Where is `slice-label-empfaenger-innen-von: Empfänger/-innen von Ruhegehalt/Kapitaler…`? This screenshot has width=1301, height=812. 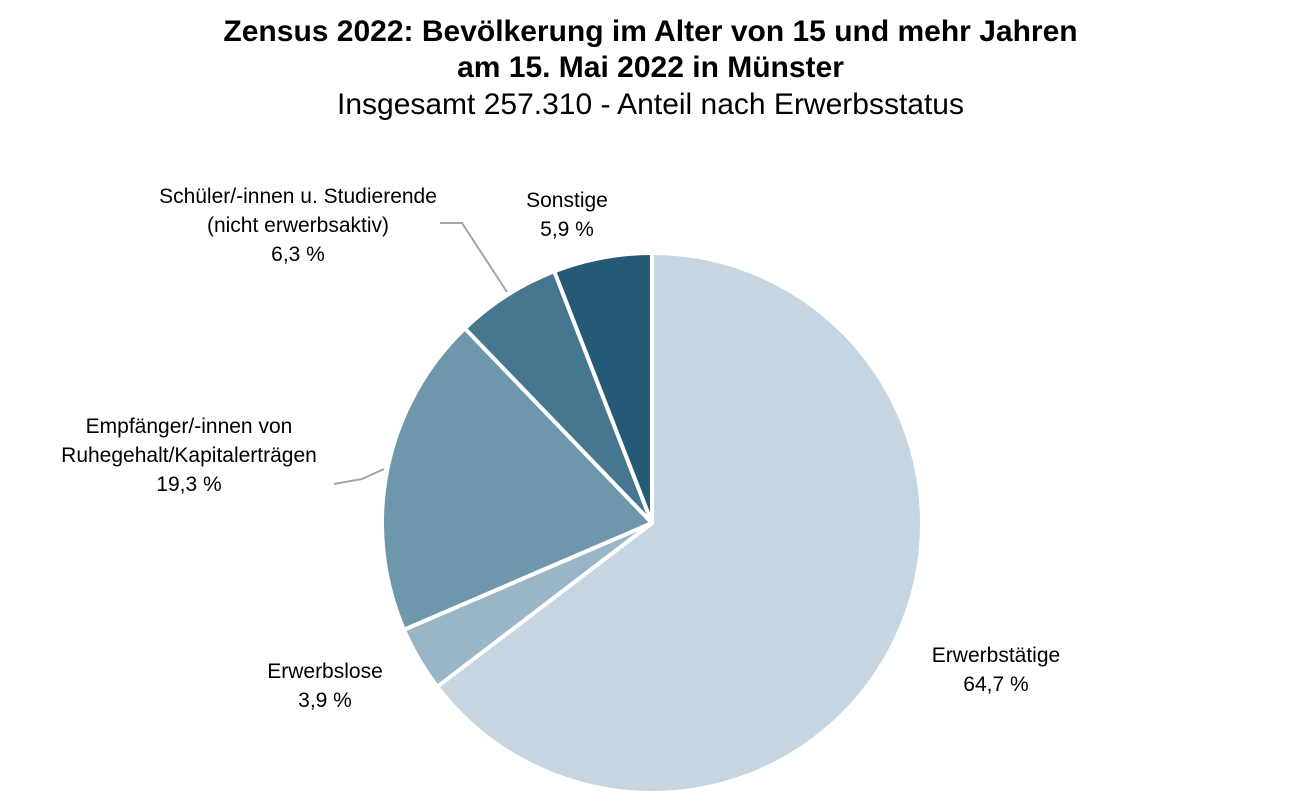
slice-label-empfaenger-innen-von: Empfänger/-innen von Ruhegehalt/Kapitaler… is located at coordinates (189, 455).